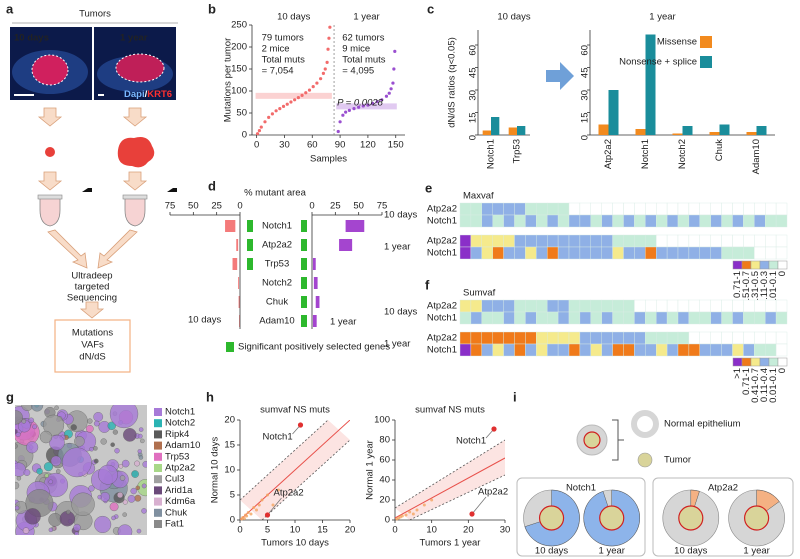 The height and width of the screenshot is (559, 800). Describe the element at coordinates (723, 517) in the screenshot. I see `group-box` at that location.